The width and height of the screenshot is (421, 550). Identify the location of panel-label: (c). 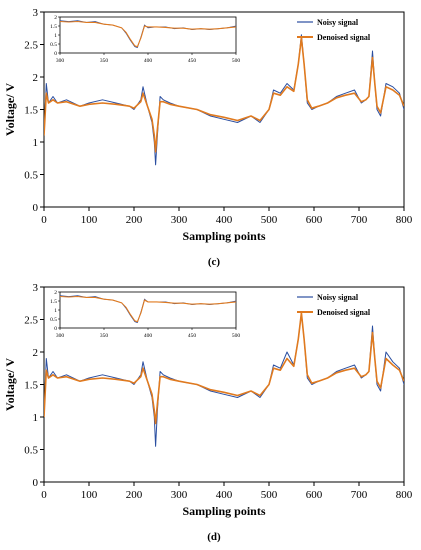
(214, 262).